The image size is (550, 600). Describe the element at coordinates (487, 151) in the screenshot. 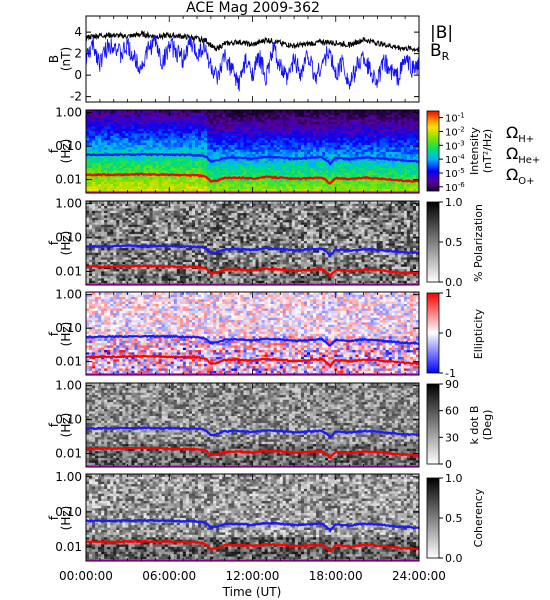

I see `colorbar-intensity-unit: (nT²/Hz)` at that location.